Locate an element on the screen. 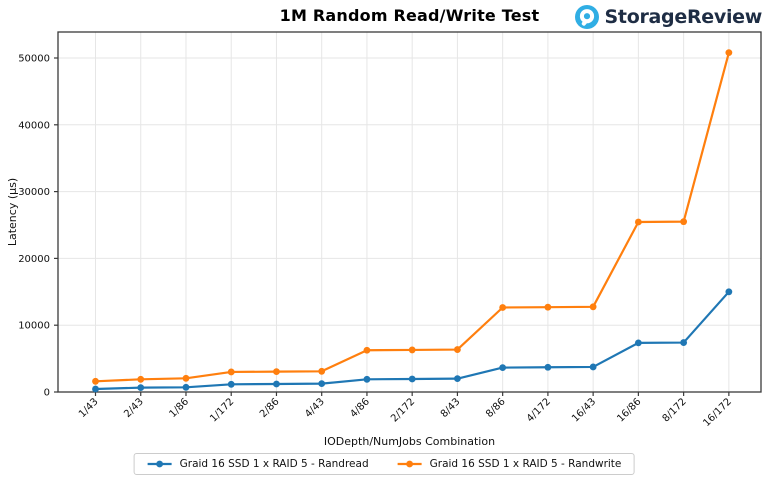  storagereview-brand: StorageReview is located at coordinates (668, 17).